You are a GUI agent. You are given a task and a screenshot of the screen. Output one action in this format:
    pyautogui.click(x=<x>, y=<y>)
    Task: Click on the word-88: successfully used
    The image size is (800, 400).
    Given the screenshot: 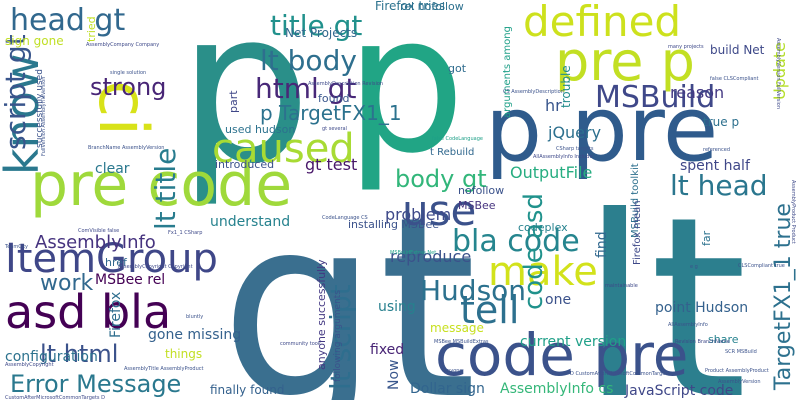 What is the action you would take?
    pyautogui.click(x=40, y=108)
    